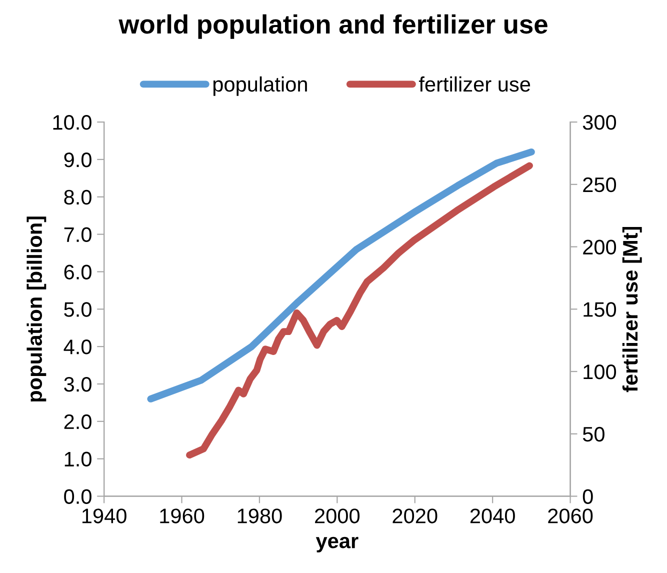  Describe the element at coordinates (333, 26) in the screenshot. I see `chart-title: world population and fertilizer use` at that location.